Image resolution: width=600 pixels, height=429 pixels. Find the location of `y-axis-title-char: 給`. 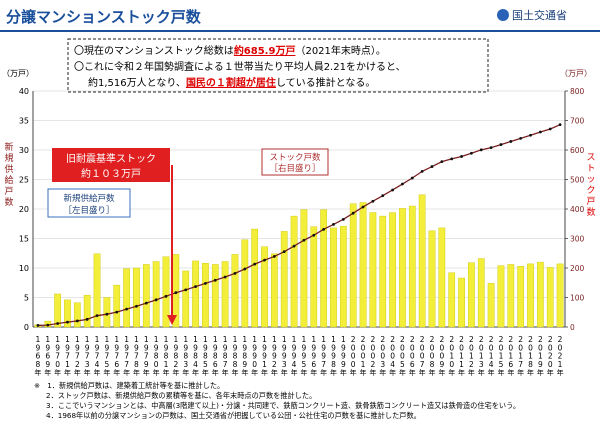

y-axis-title-char: 給 is located at coordinates (8, 180).